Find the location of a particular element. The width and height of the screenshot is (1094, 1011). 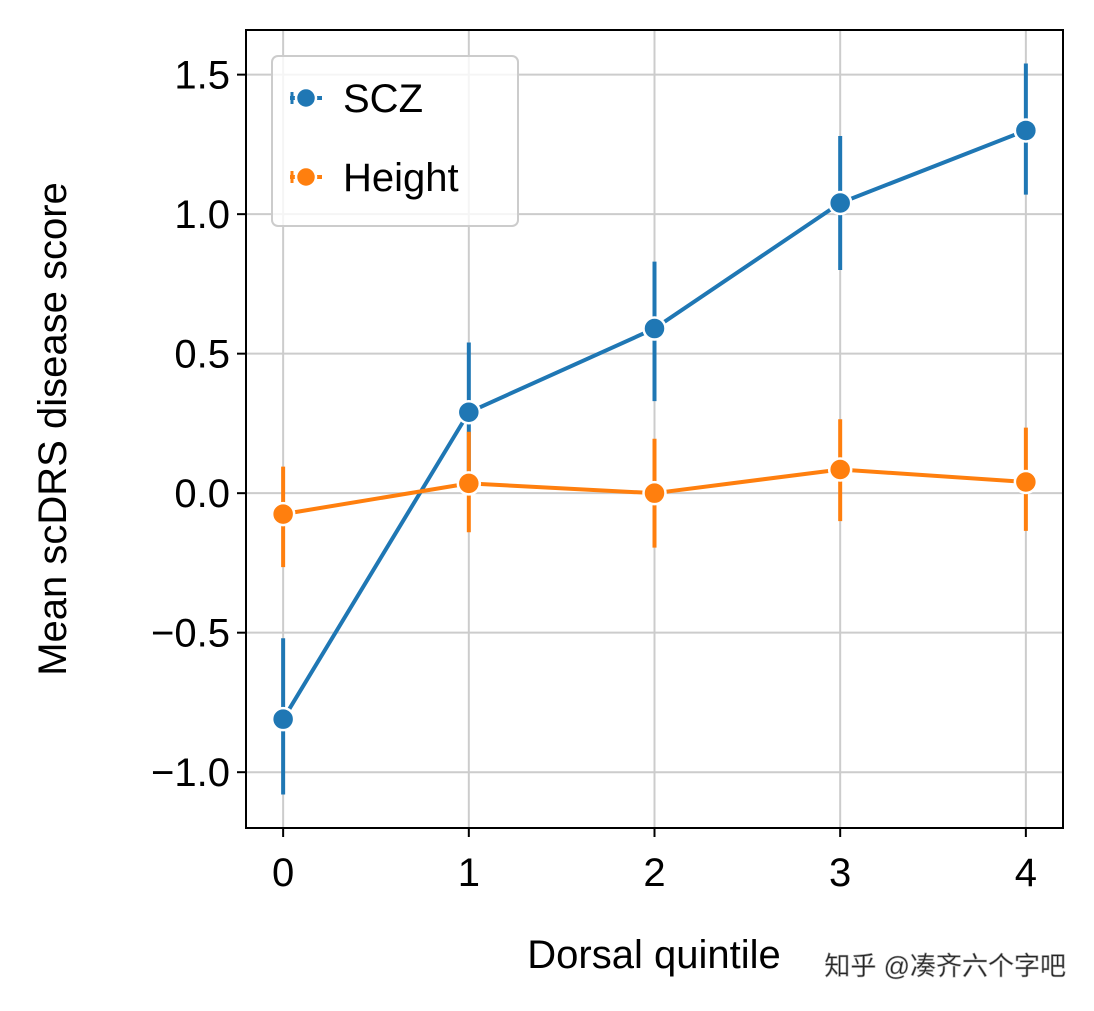

y-tick-label: 1.5 is located at coordinates (202, 76).